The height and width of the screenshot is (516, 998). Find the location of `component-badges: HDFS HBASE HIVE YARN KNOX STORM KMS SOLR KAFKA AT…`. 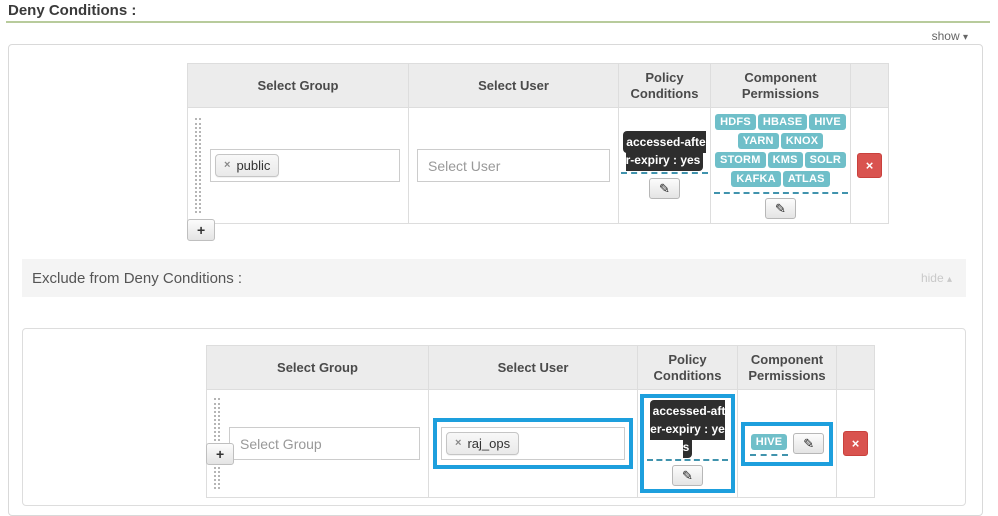

component-badges: HDFS HBASE HIVE YARN KNOX STORM KMS SOLR KAFKA AT… is located at coordinates (780, 153).